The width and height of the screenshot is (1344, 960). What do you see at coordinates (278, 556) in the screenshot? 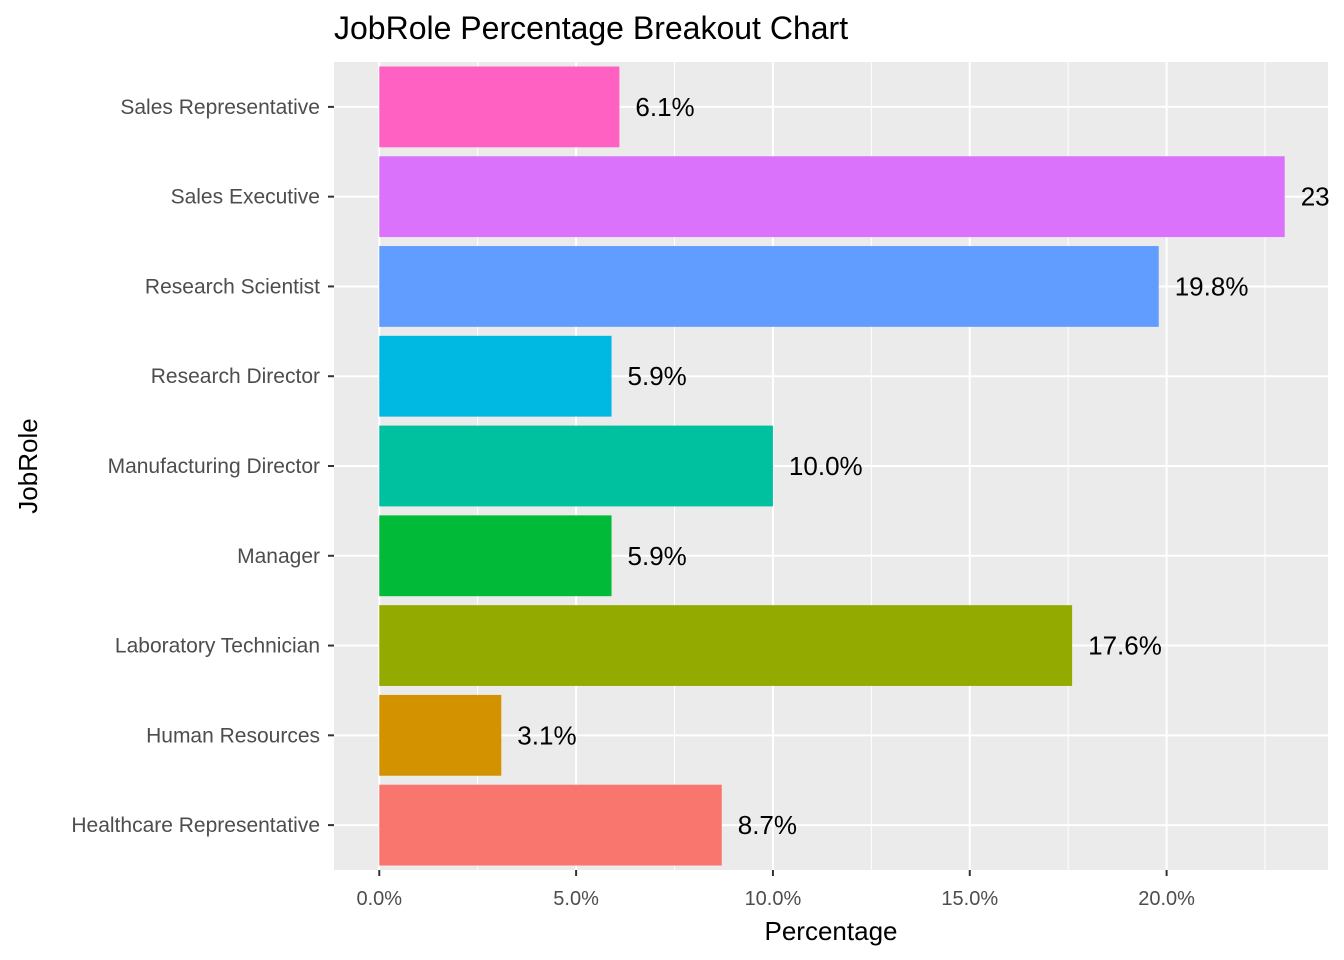
I see `y-tick-label: Manager` at bounding box center [278, 556].